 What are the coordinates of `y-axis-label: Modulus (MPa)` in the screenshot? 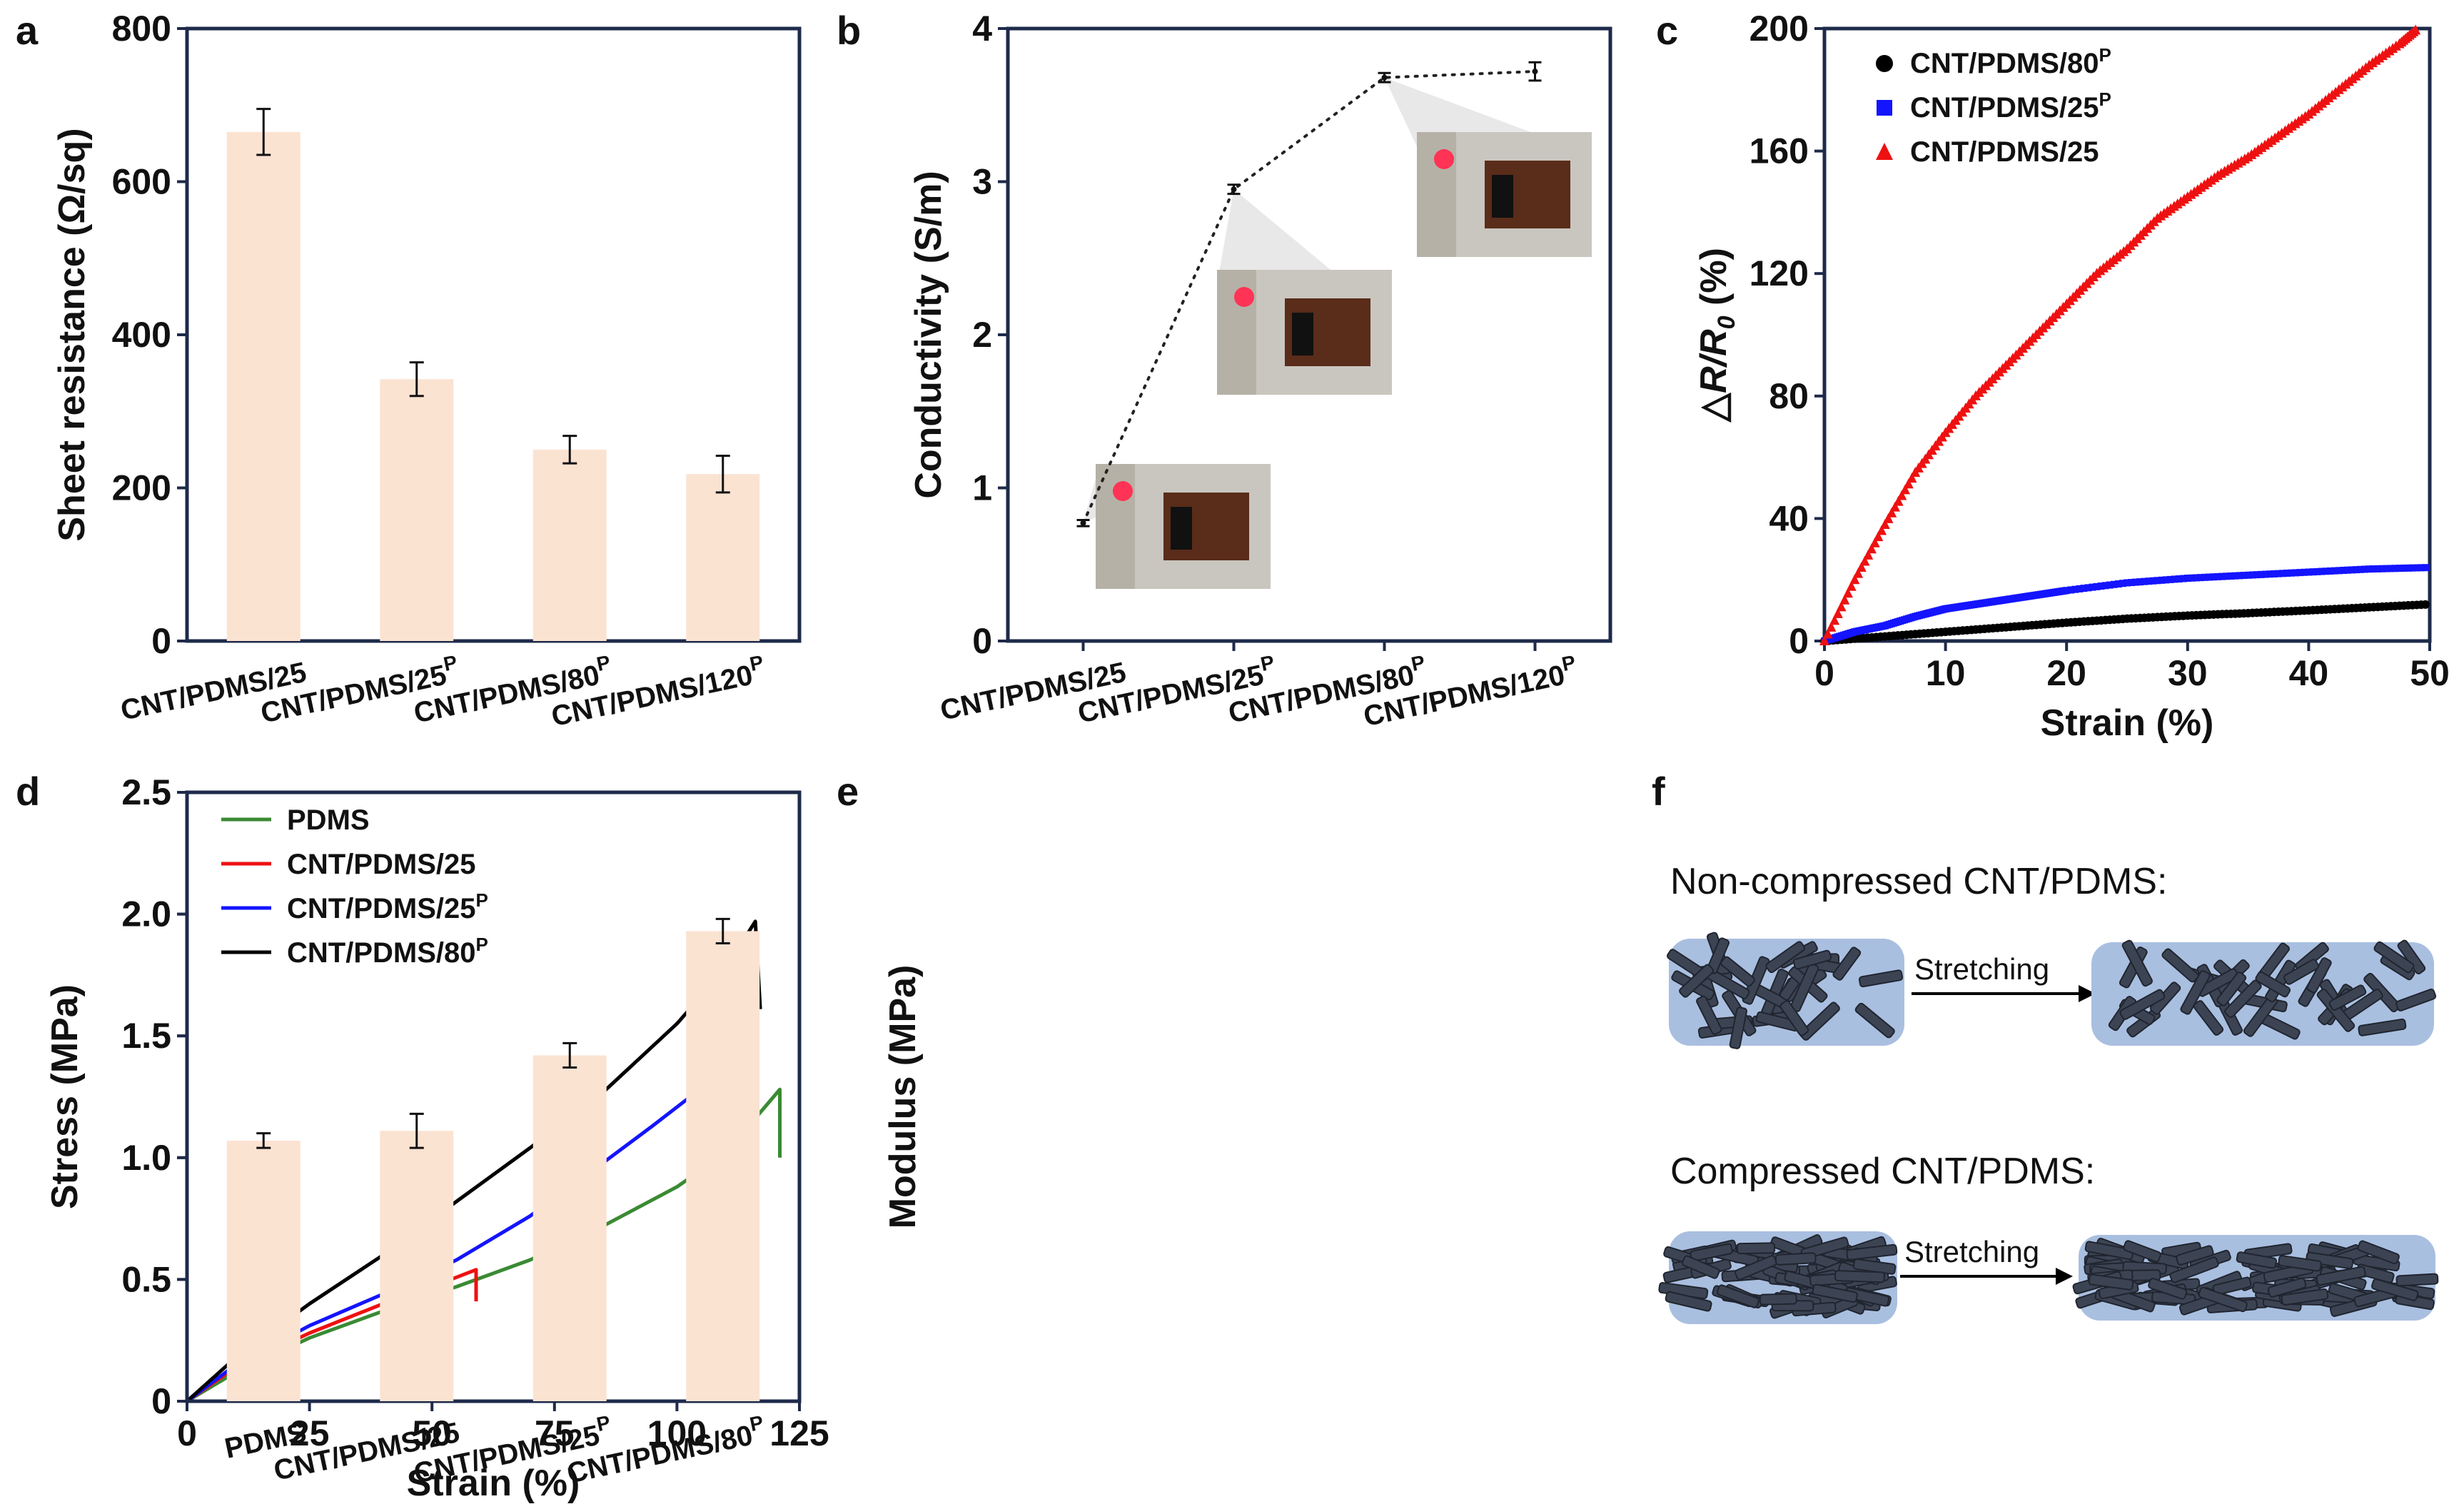 It's located at (903, 1097).